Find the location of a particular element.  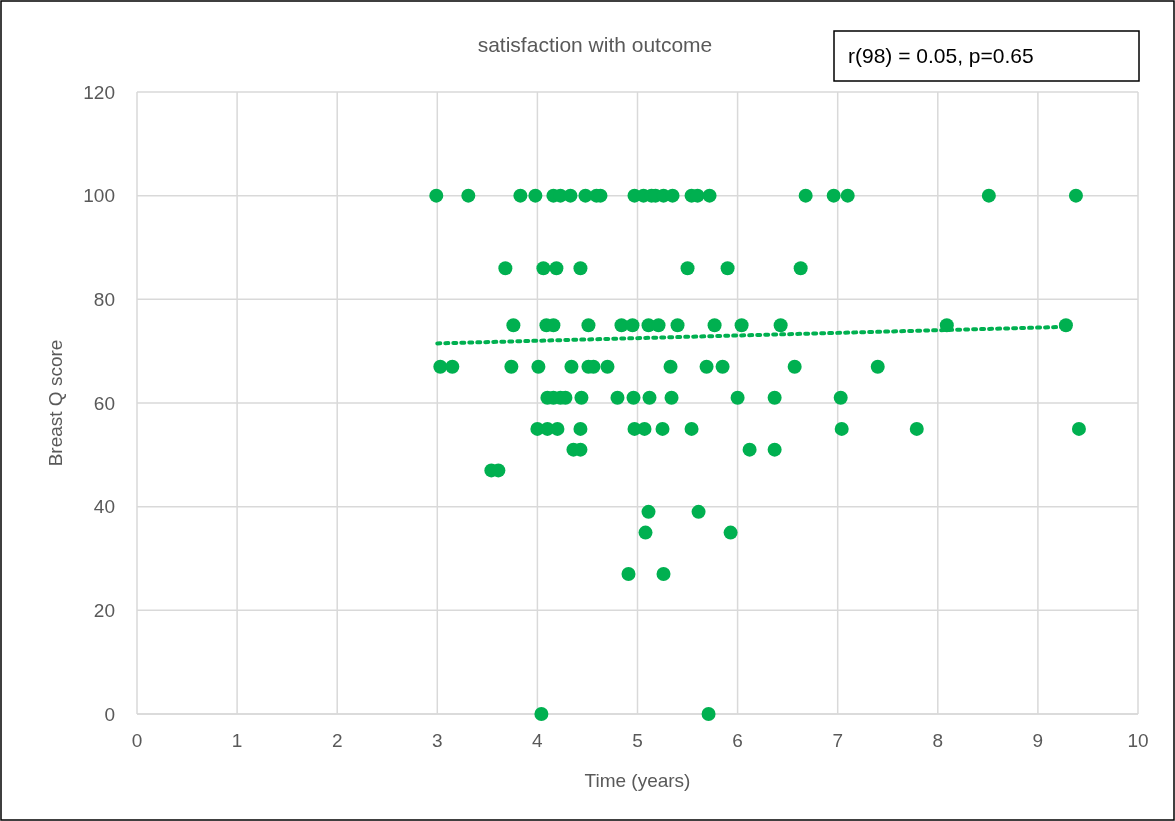

x-tick-label: 1 is located at coordinates (237, 740).